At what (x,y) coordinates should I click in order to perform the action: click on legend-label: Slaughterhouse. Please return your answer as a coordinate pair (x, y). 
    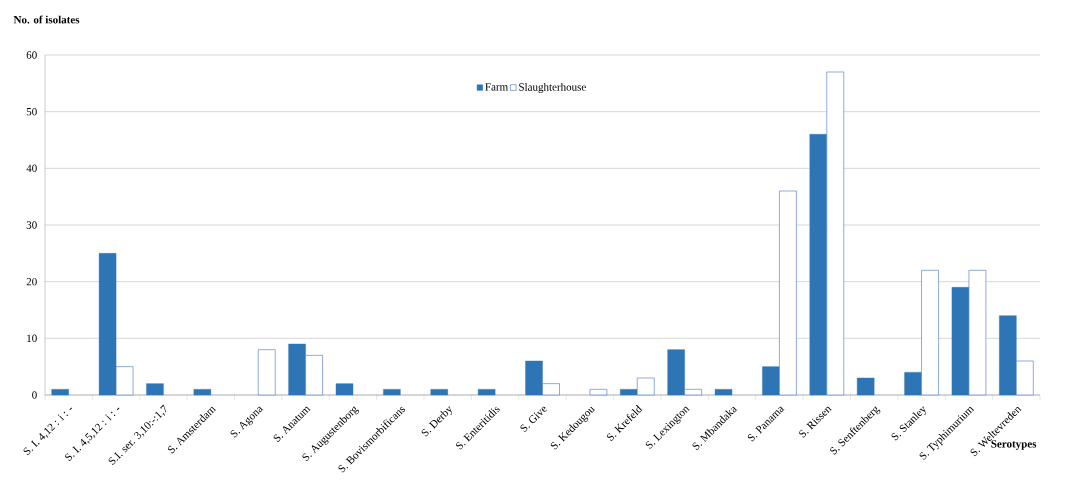
    Looking at the image, I should click on (552, 88).